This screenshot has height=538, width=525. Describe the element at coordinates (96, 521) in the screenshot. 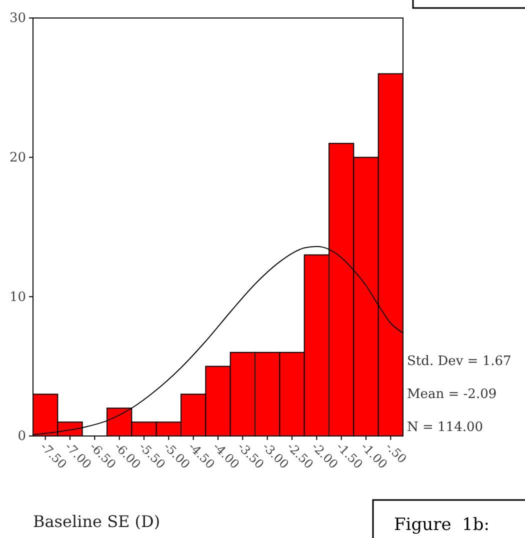

I see `x-axis-title: Baseline SE (D)` at that location.